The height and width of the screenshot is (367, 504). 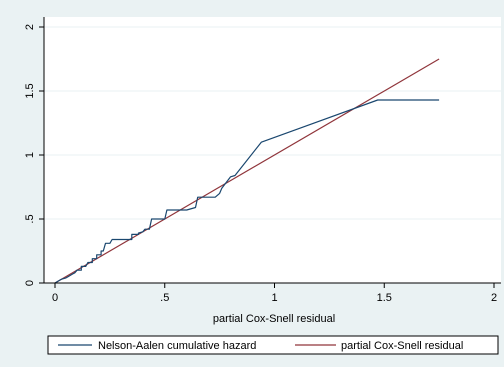 I want to click on legend-label-cox-snell: partial Cox-Snell residual, so click(x=402, y=346).